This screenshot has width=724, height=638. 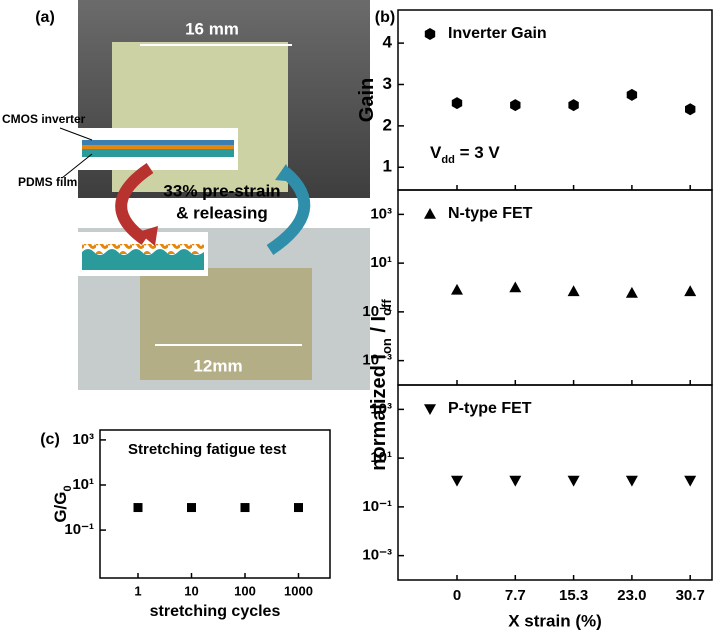 I want to click on label-part: Gain, so click(x=367, y=100).